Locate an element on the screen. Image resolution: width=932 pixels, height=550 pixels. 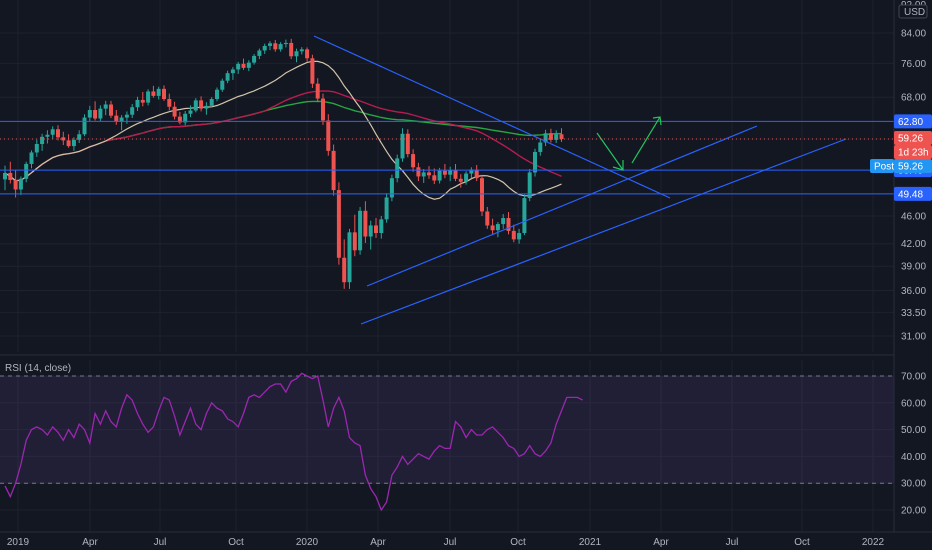
arrow-down-projection is located at coordinates (610, 151).